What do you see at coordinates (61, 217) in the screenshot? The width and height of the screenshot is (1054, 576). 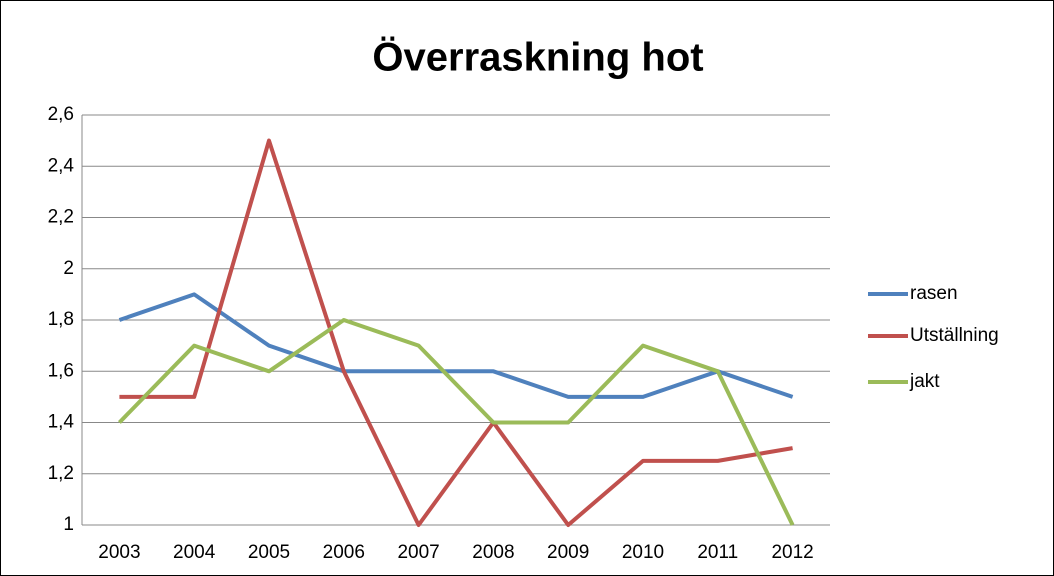 I see `y-tick-label: 2,2` at bounding box center [61, 217].